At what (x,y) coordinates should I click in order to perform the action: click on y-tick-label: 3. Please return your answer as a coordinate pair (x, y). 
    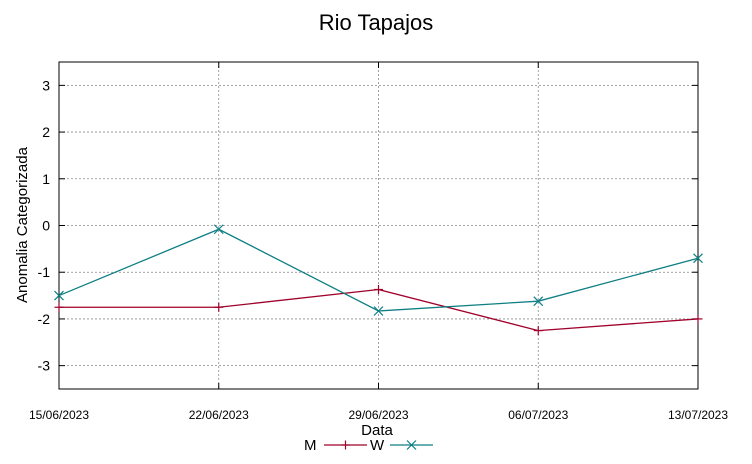
    Looking at the image, I should click on (46, 85).